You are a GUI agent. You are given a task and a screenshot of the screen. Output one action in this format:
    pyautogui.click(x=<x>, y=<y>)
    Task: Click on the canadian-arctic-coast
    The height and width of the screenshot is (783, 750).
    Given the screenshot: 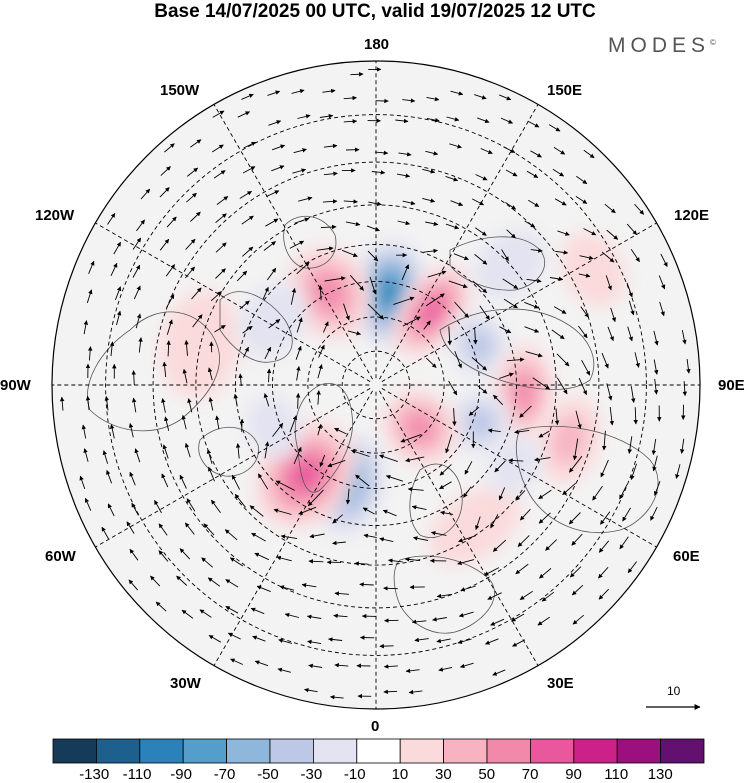 What is the action you would take?
    pyautogui.click(x=256, y=327)
    